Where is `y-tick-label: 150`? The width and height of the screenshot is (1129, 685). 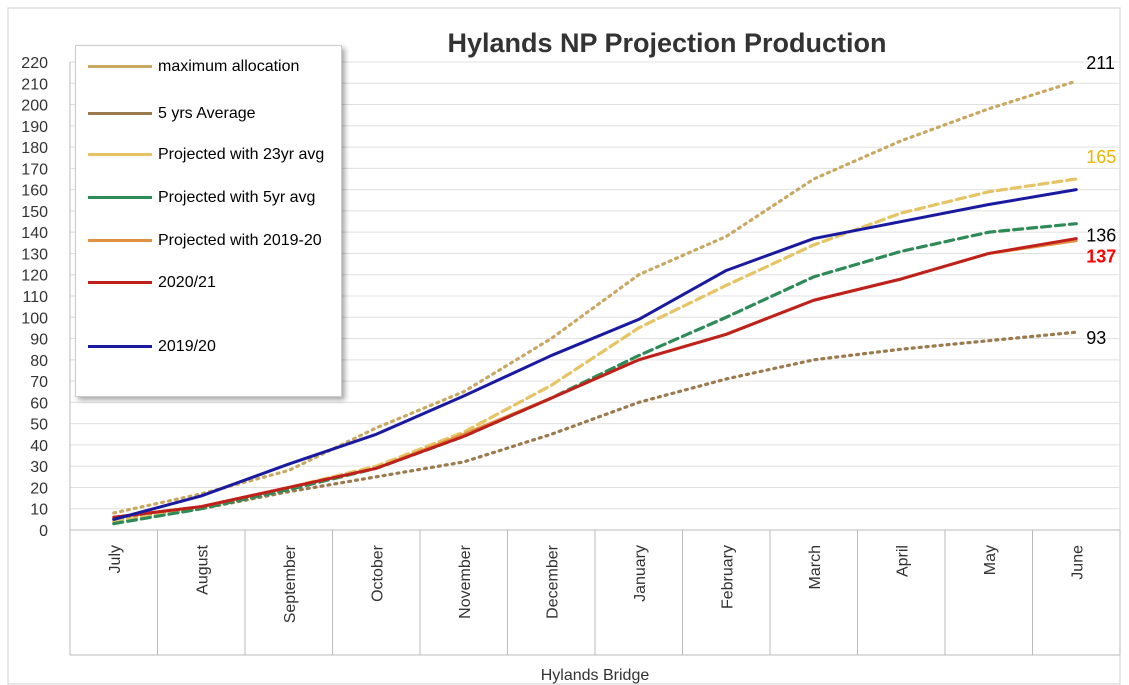
y-tick-label: 150 is located at coordinates (34, 212).